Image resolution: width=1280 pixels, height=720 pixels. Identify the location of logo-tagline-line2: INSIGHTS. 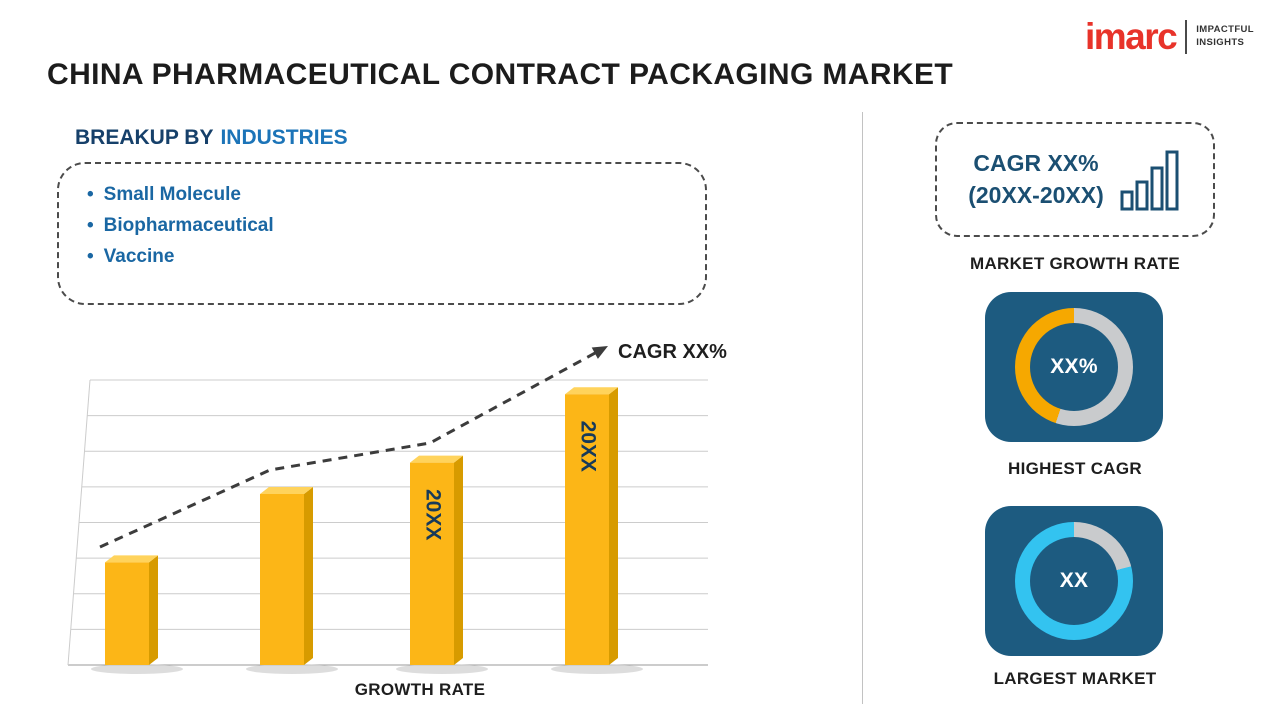
(1220, 42).